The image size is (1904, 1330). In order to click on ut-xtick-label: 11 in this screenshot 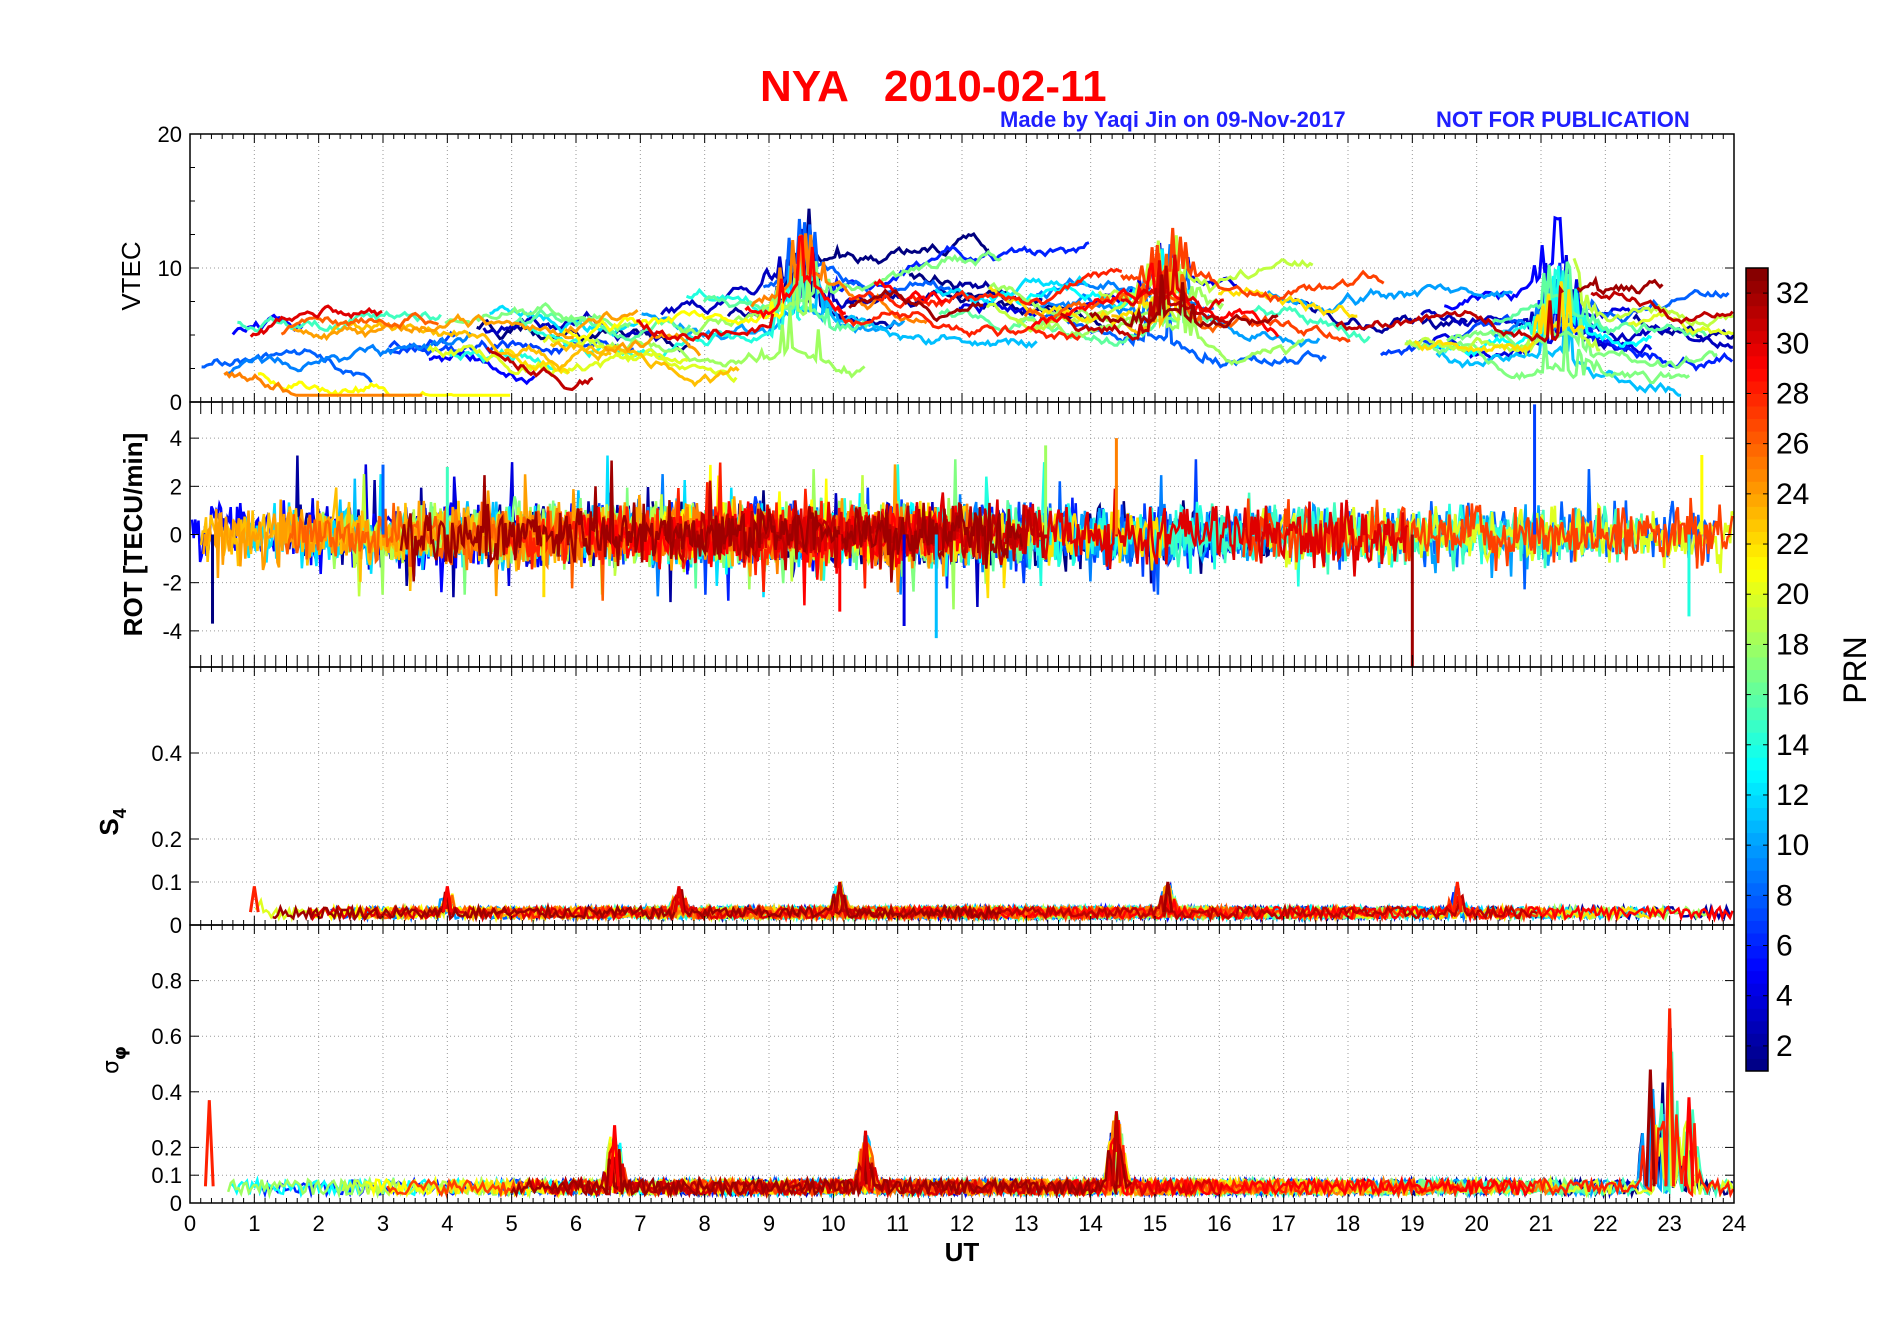, I will do `click(897, 1223)`.